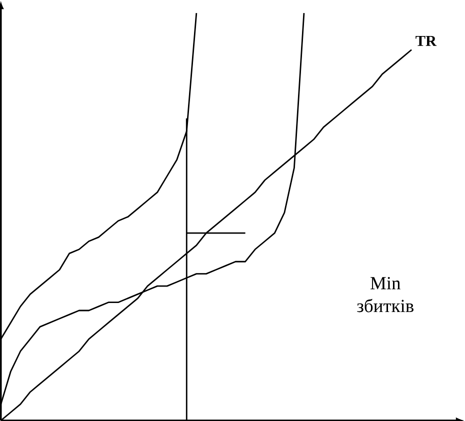 Image resolution: width=465 pixels, height=421 pixels. What do you see at coordinates (426, 41) in the screenshot?
I see `series-label: TR` at bounding box center [426, 41].